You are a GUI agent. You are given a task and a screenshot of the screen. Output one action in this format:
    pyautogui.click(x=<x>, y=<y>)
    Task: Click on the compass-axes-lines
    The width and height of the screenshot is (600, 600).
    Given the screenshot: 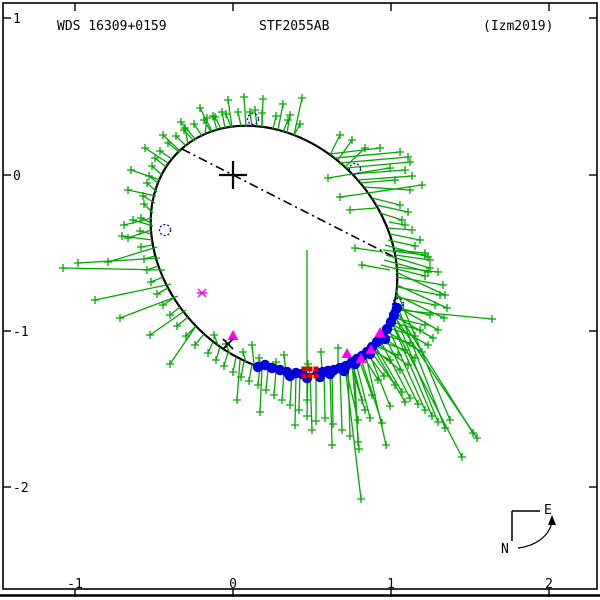 What is the action you would take?
    pyautogui.click(x=525, y=525)
    